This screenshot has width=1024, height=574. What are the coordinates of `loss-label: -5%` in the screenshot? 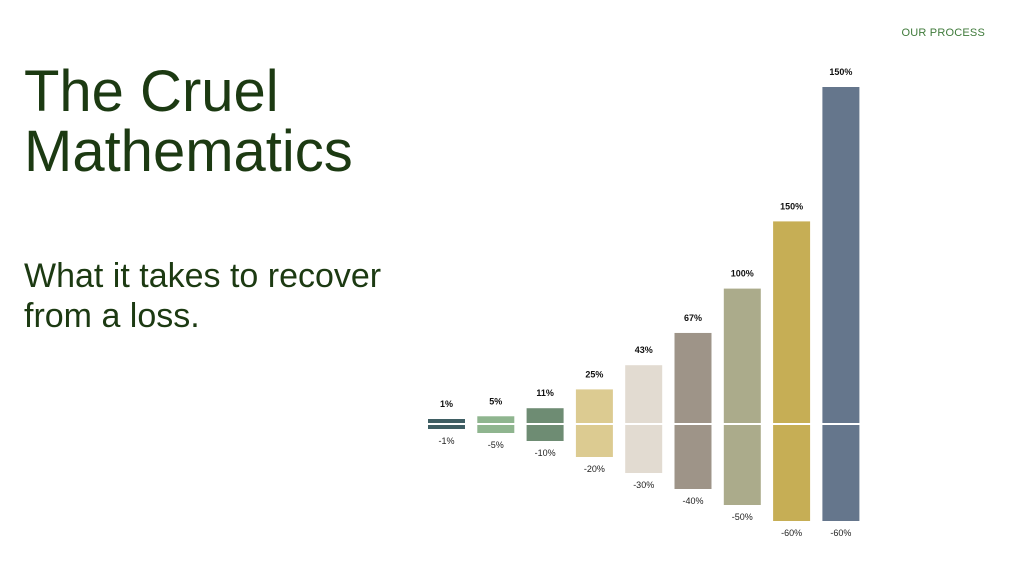 It's located at (496, 445).